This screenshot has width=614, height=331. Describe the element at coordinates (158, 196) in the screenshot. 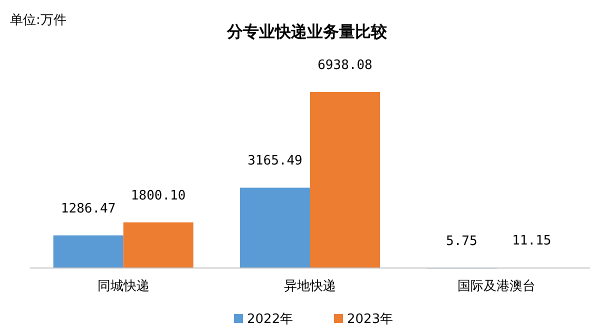

I see `data-label: 1800.10` at that location.